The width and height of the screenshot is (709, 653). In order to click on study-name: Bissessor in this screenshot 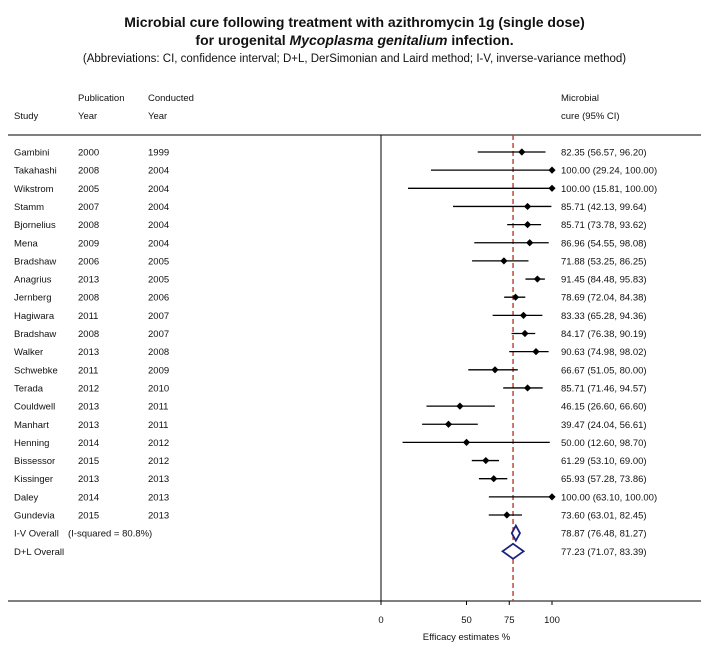, I will do `click(34, 461)`.